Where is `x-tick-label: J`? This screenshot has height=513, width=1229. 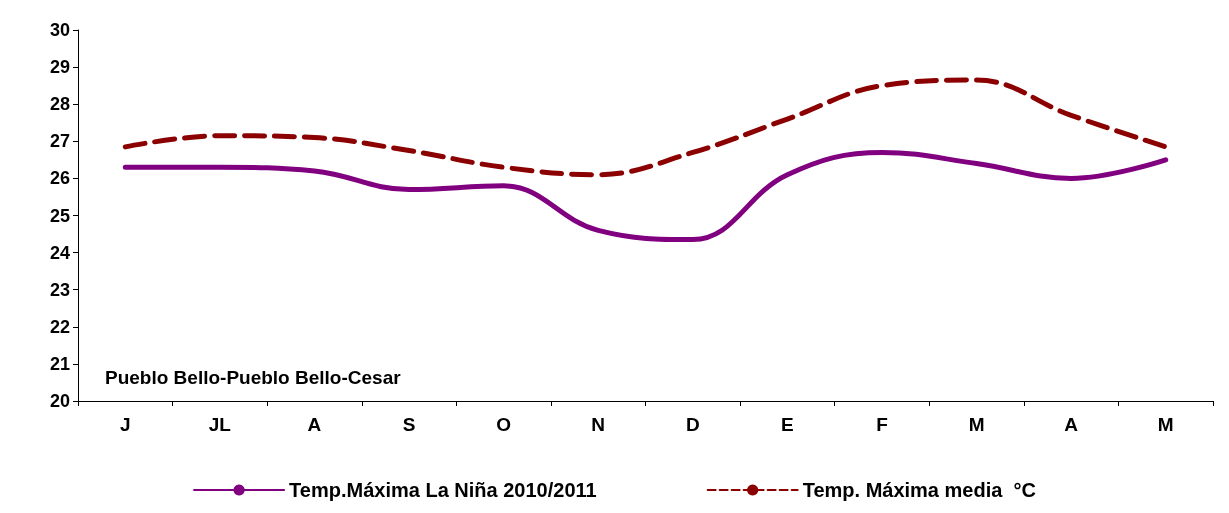
x-tick-label: J is located at coordinates (125, 424).